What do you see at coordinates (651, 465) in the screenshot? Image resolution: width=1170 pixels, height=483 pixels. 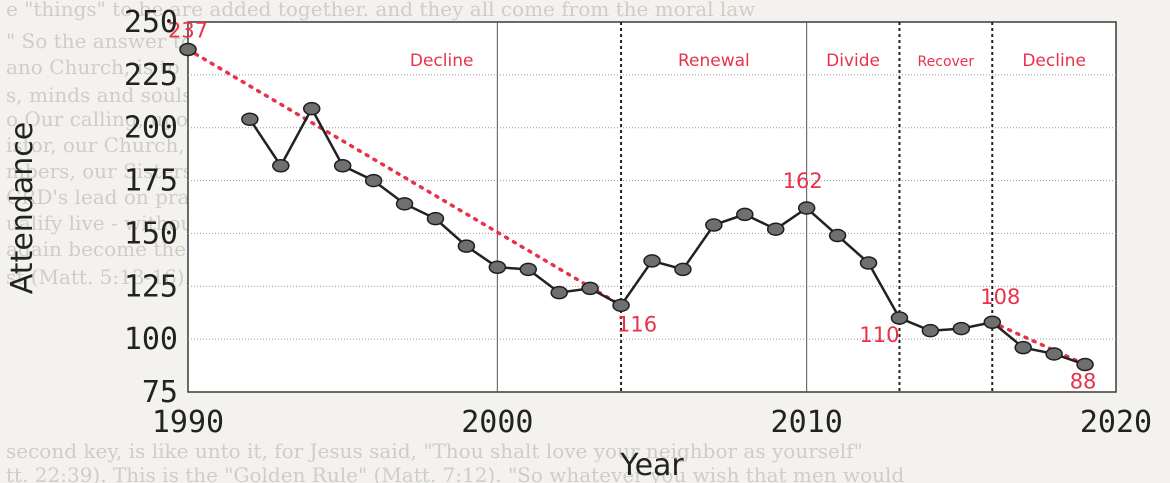 I see `x-axis-title: Year` at bounding box center [651, 465].